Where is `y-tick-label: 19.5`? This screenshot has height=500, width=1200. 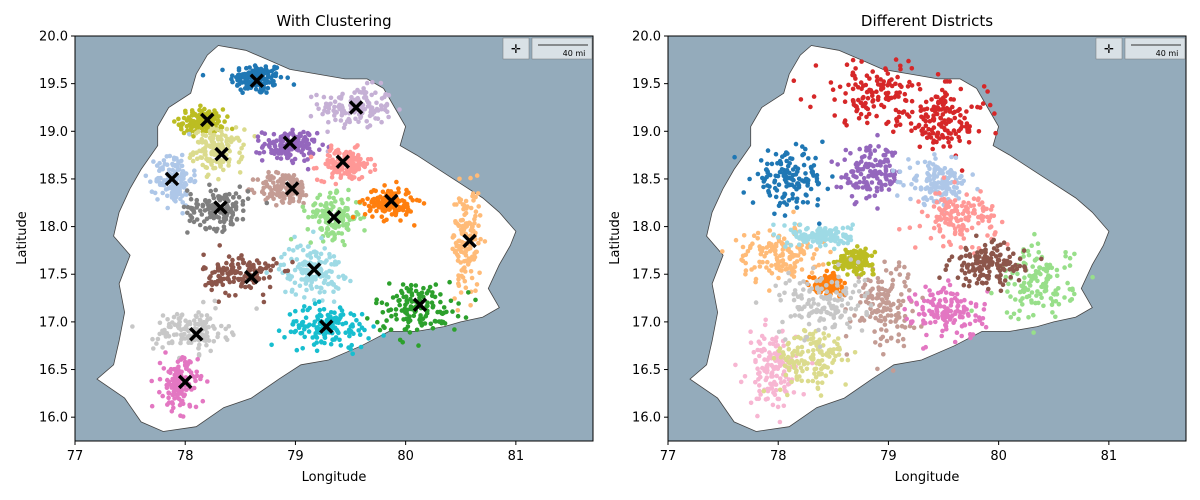 y-tick-label: 19.5 is located at coordinates (53, 84).